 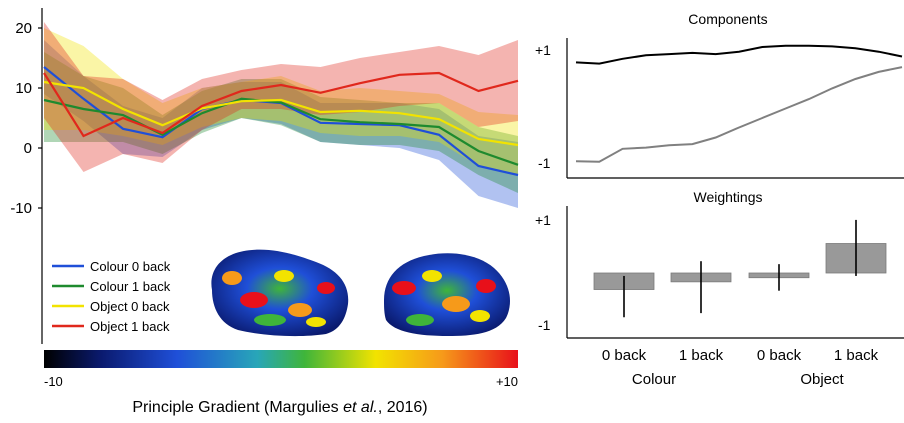 What do you see at coordinates (727, 19) in the screenshot?
I see `components-title: Components` at bounding box center [727, 19].